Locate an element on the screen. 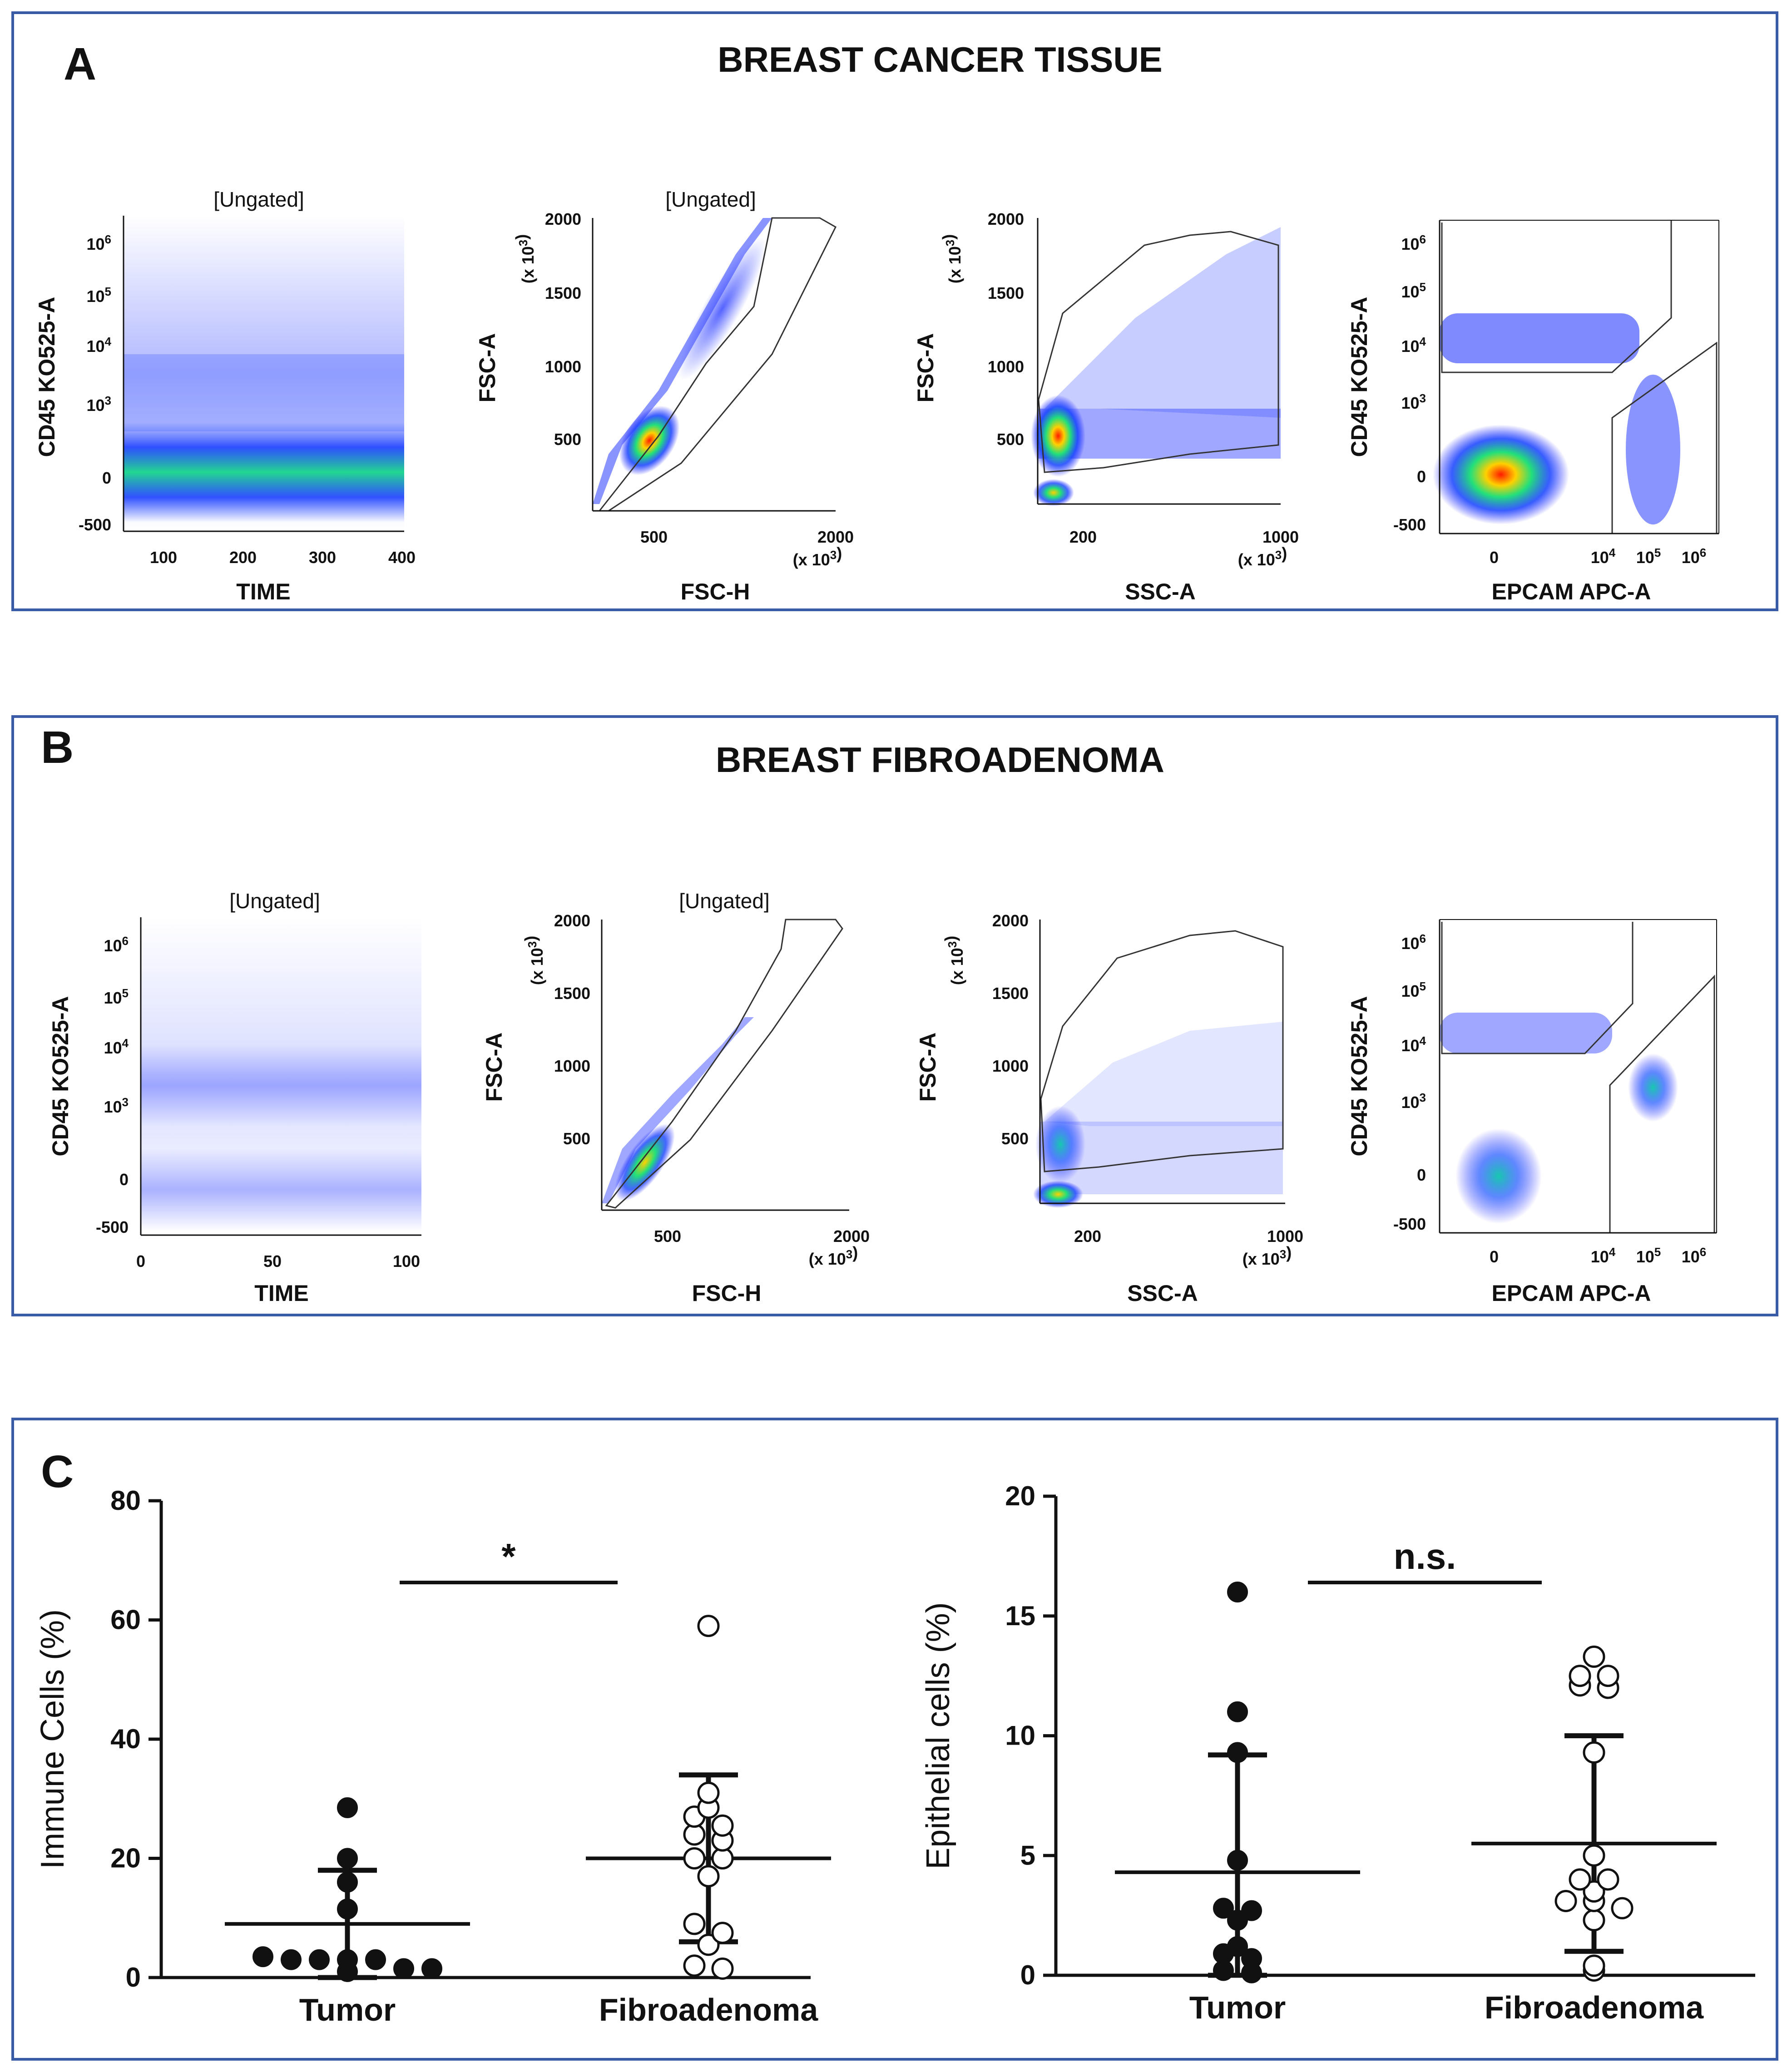 This screenshot has height=2072, width=1792. plot-a2-ytick-1000: 1000 is located at coordinates (563, 366).